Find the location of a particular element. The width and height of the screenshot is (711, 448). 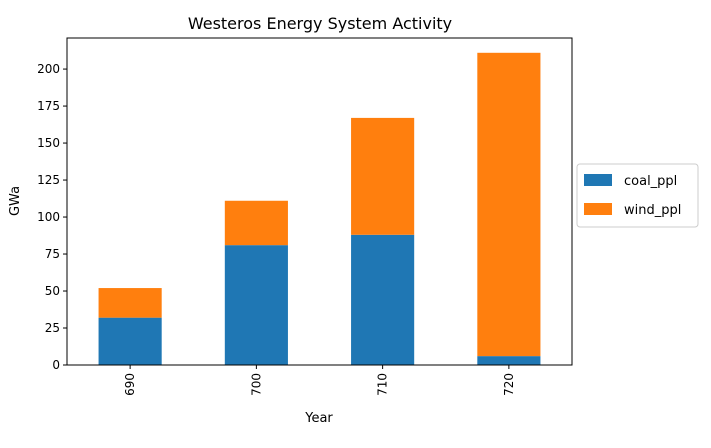

y-axis-label: GWa is located at coordinates (15, 201).